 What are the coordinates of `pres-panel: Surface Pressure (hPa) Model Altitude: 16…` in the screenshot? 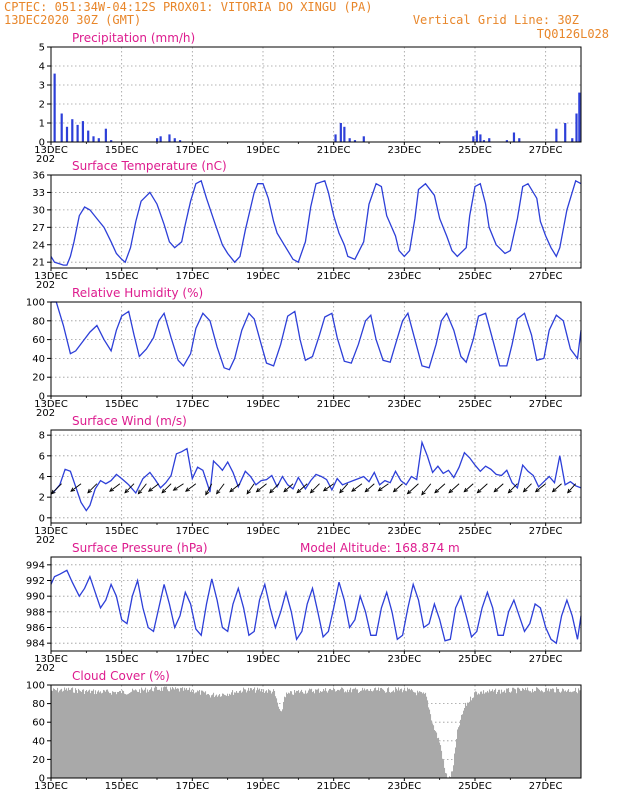 It's located at (304, 607).